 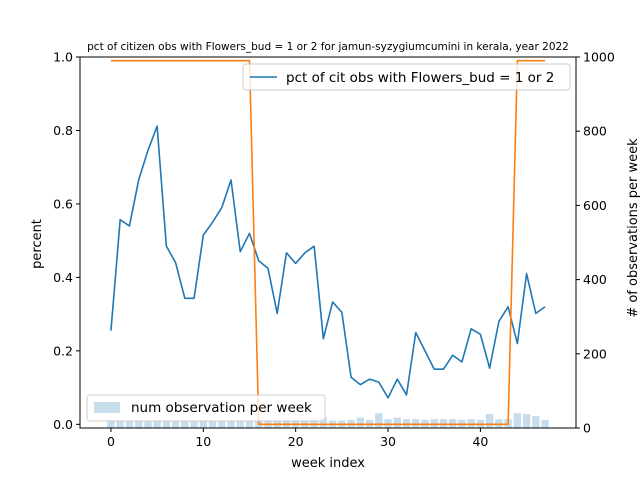 What do you see at coordinates (111, 441) in the screenshot?
I see `x-tick-label: 0` at bounding box center [111, 441].